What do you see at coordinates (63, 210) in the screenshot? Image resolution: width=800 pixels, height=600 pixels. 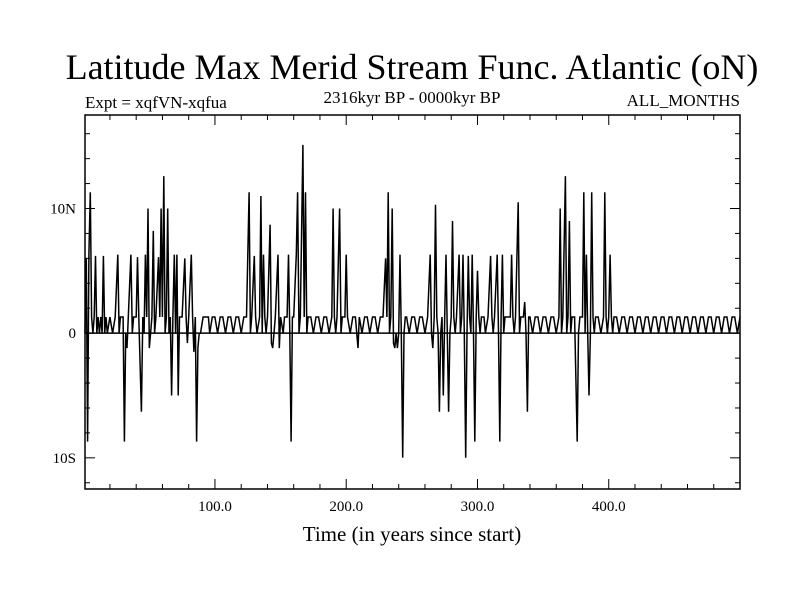 I see `y-tick-label: 10N` at bounding box center [63, 210].